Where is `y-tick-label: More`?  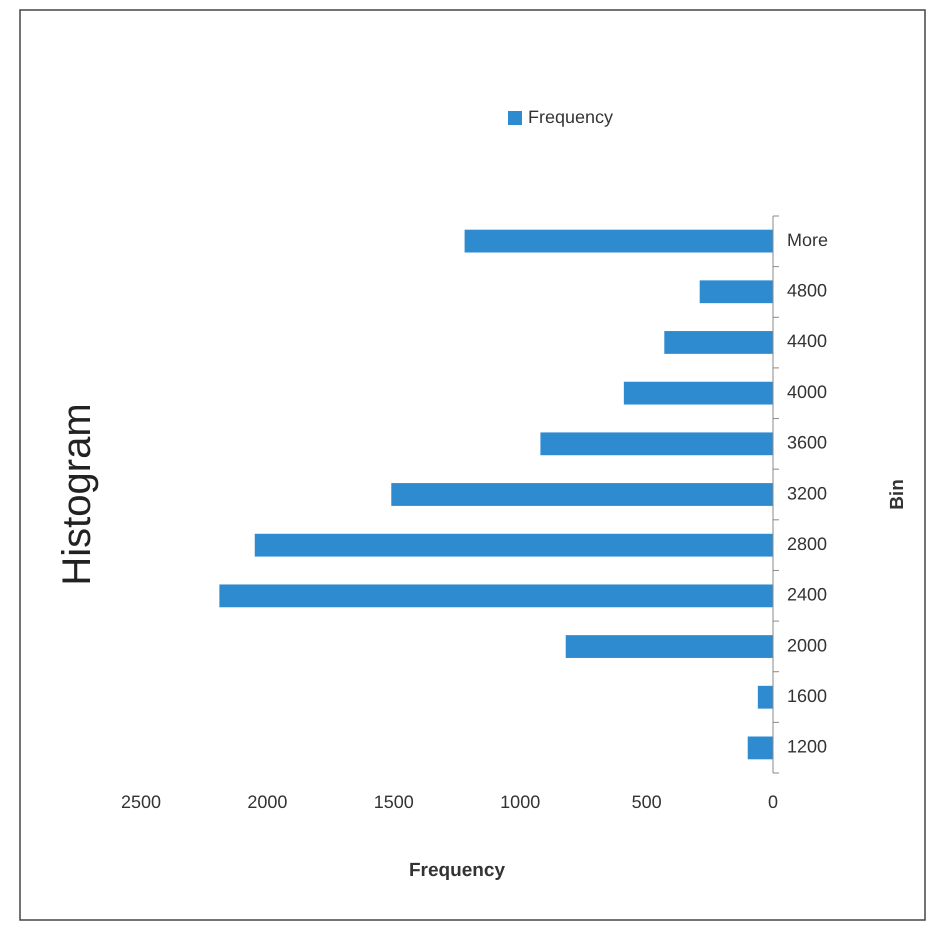 y-tick-label: More is located at coordinates (807, 240).